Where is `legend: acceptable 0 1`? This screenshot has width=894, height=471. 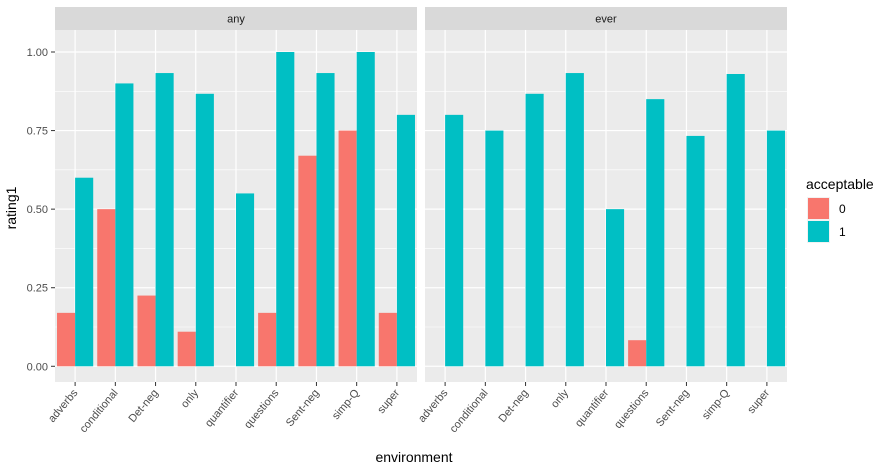
legend: acceptable 0 1 is located at coordinates (840, 209).